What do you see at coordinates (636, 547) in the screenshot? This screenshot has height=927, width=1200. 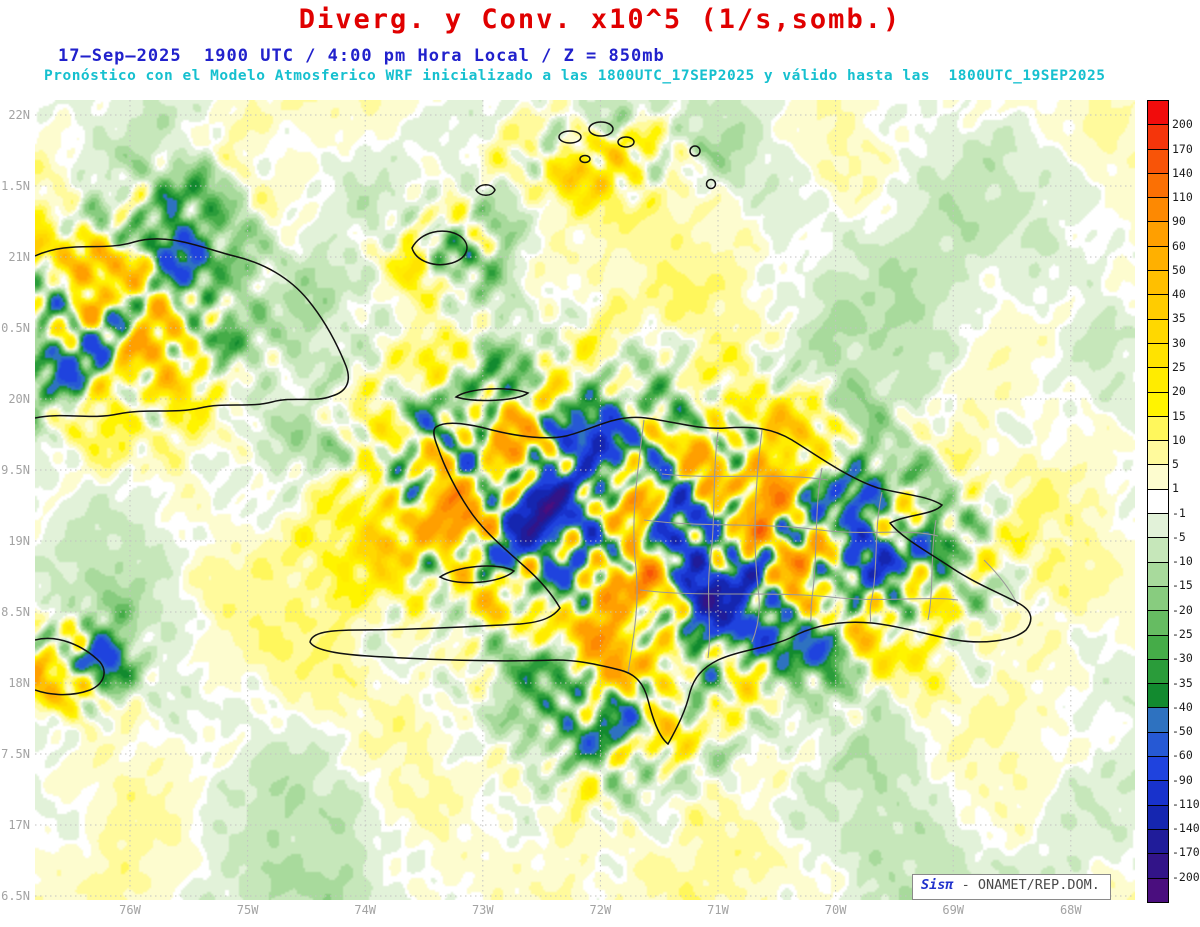 I see `haiti-dr-border` at bounding box center [636, 547].